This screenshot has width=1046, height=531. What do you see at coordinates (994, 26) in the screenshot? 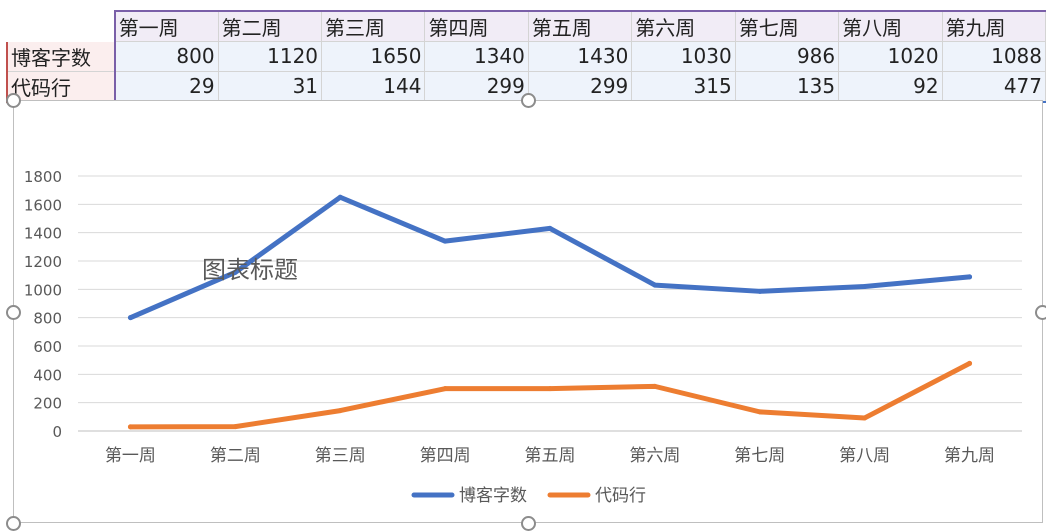
I see `header-cell: 第九周` at bounding box center [994, 26].